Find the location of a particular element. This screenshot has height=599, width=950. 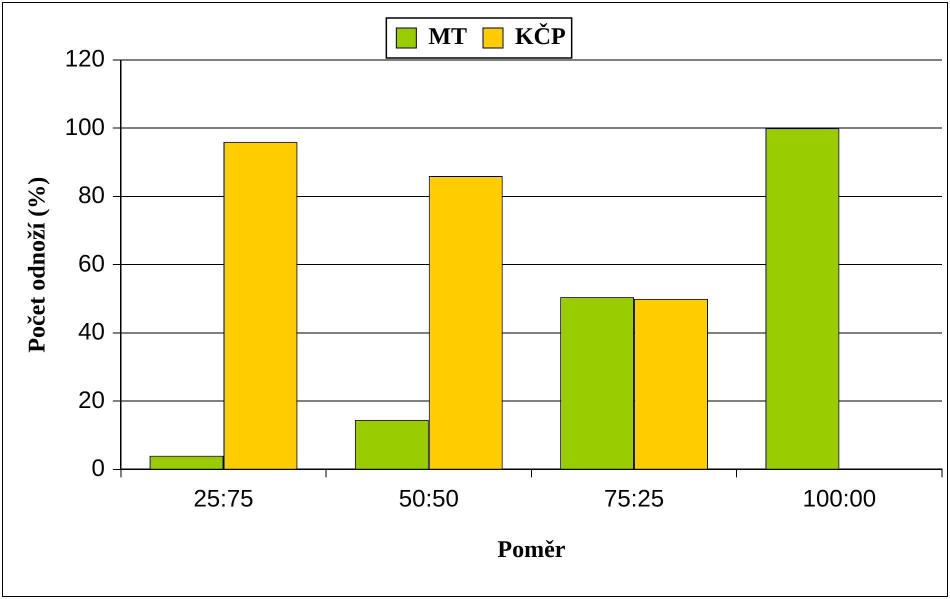

y-tick-label: 20 is located at coordinates (91, 400).